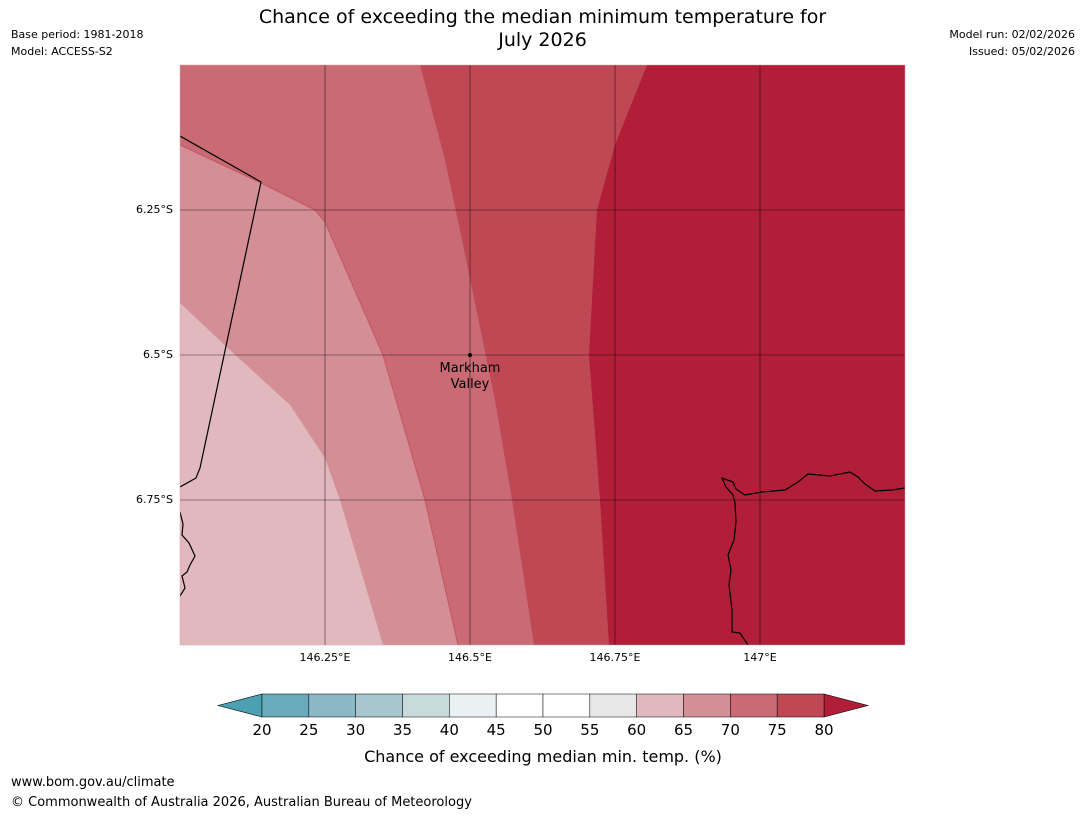 This screenshot has width=1085, height=816. Describe the element at coordinates (777, 730) in the screenshot. I see `colorbar-tick-label: 75` at that location.